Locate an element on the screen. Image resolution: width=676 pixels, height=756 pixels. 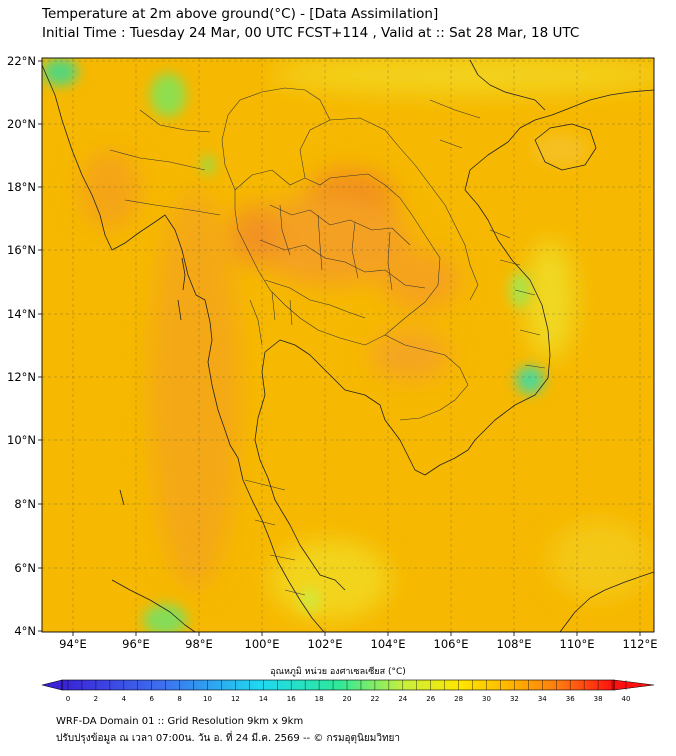
lat-label: 18°N is located at coordinates (21, 187).